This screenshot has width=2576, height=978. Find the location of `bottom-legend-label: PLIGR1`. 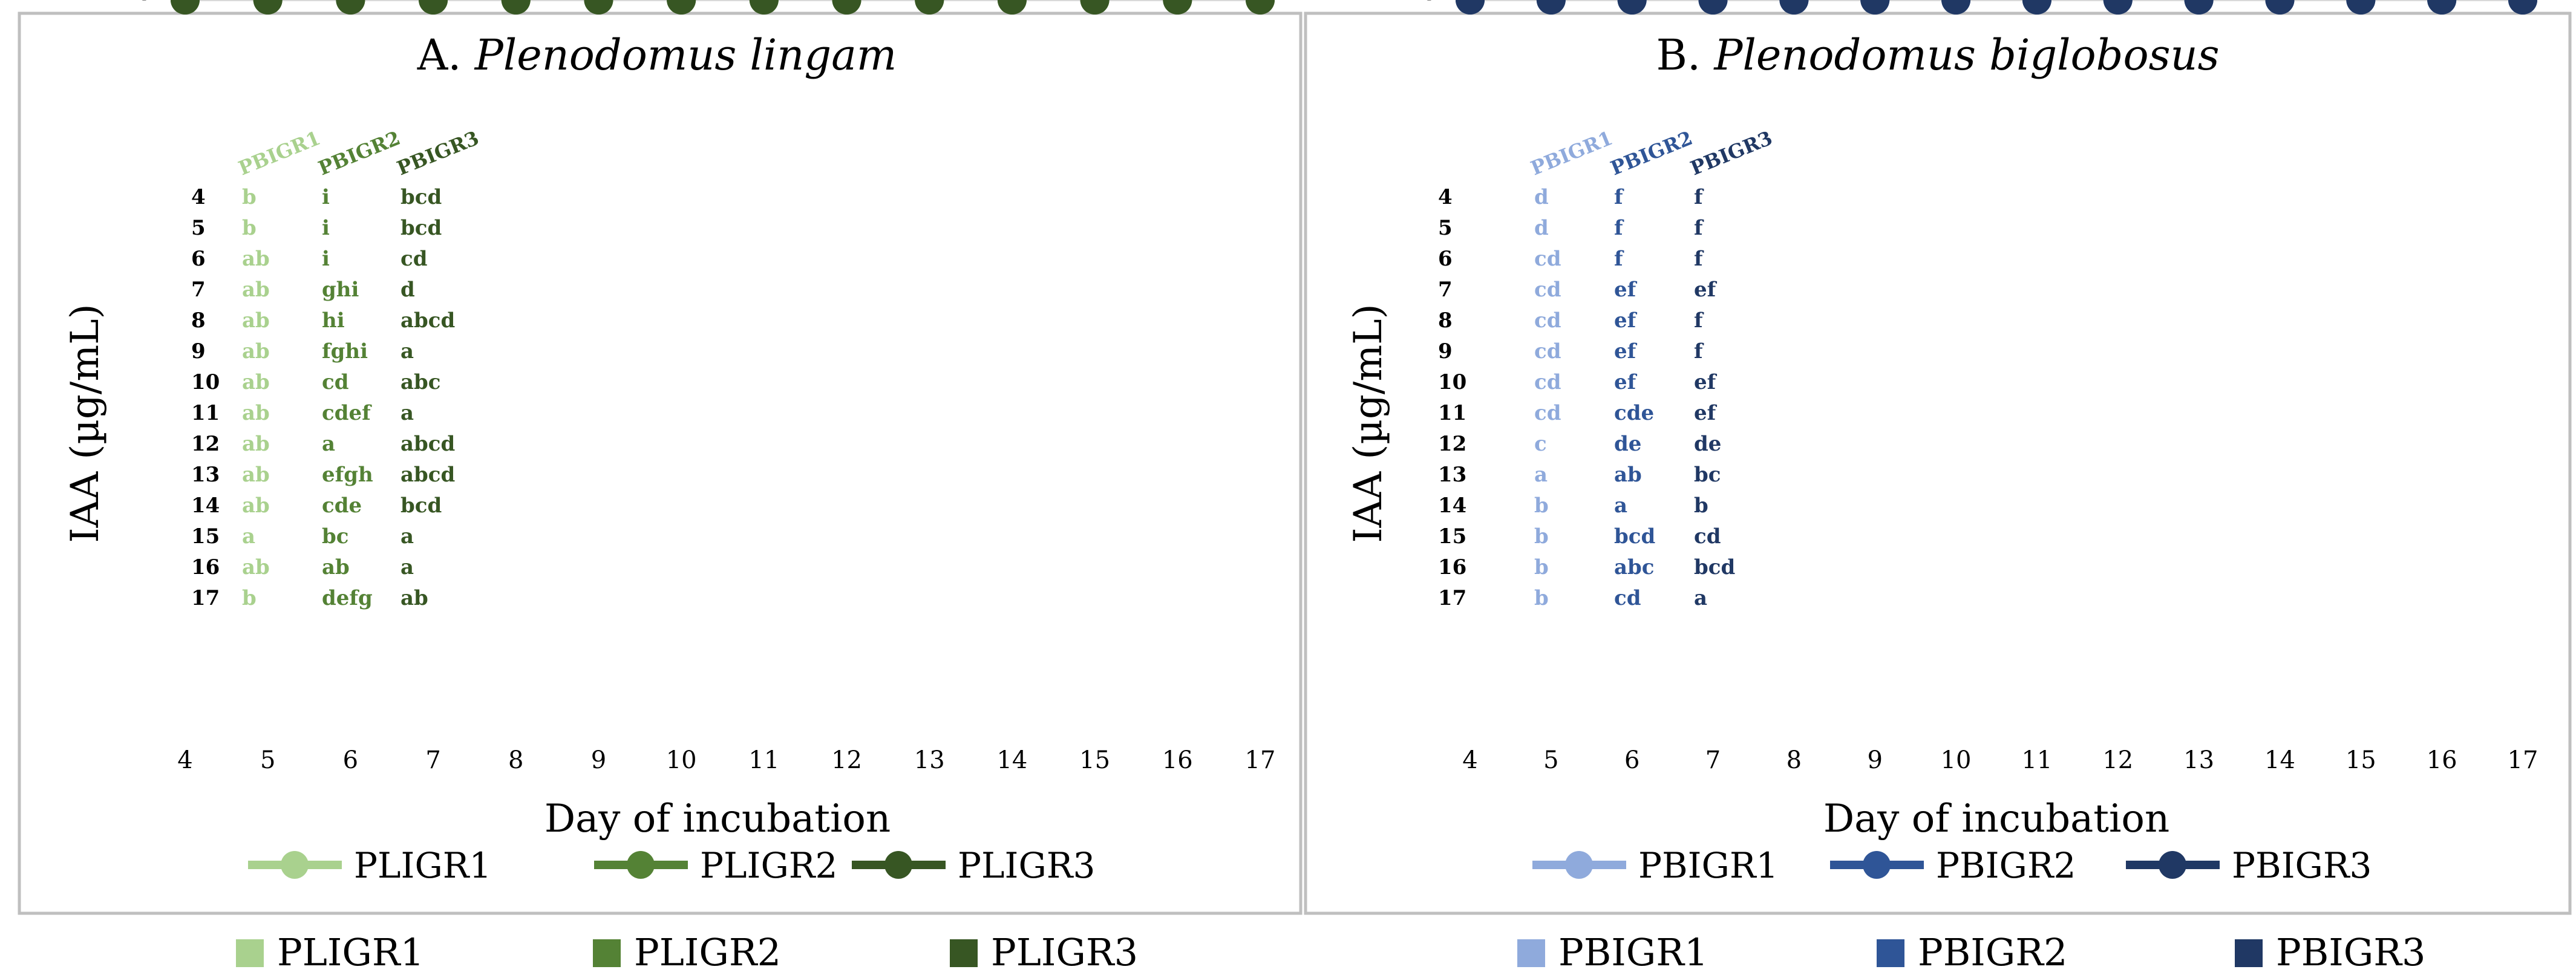

bottom-legend-label: PLIGR1 is located at coordinates (350, 952).